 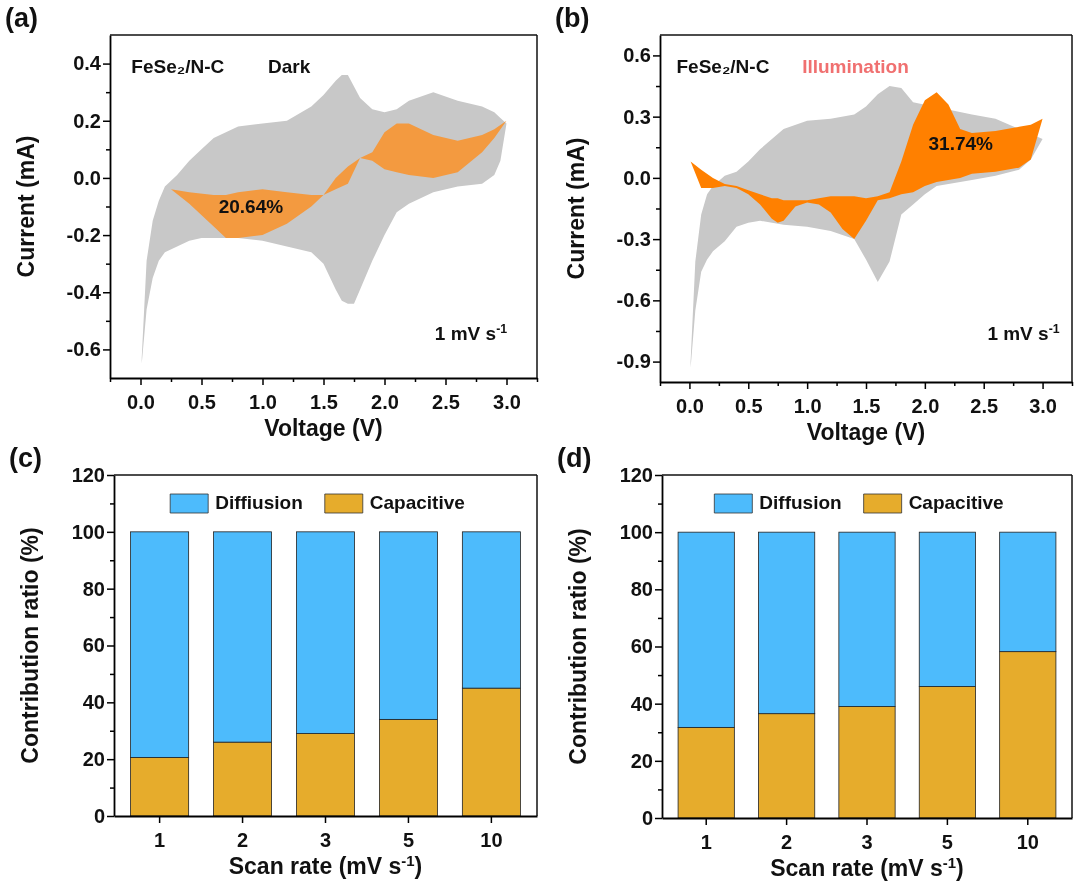 I want to click on chart-title: (c), so click(x=25, y=458).